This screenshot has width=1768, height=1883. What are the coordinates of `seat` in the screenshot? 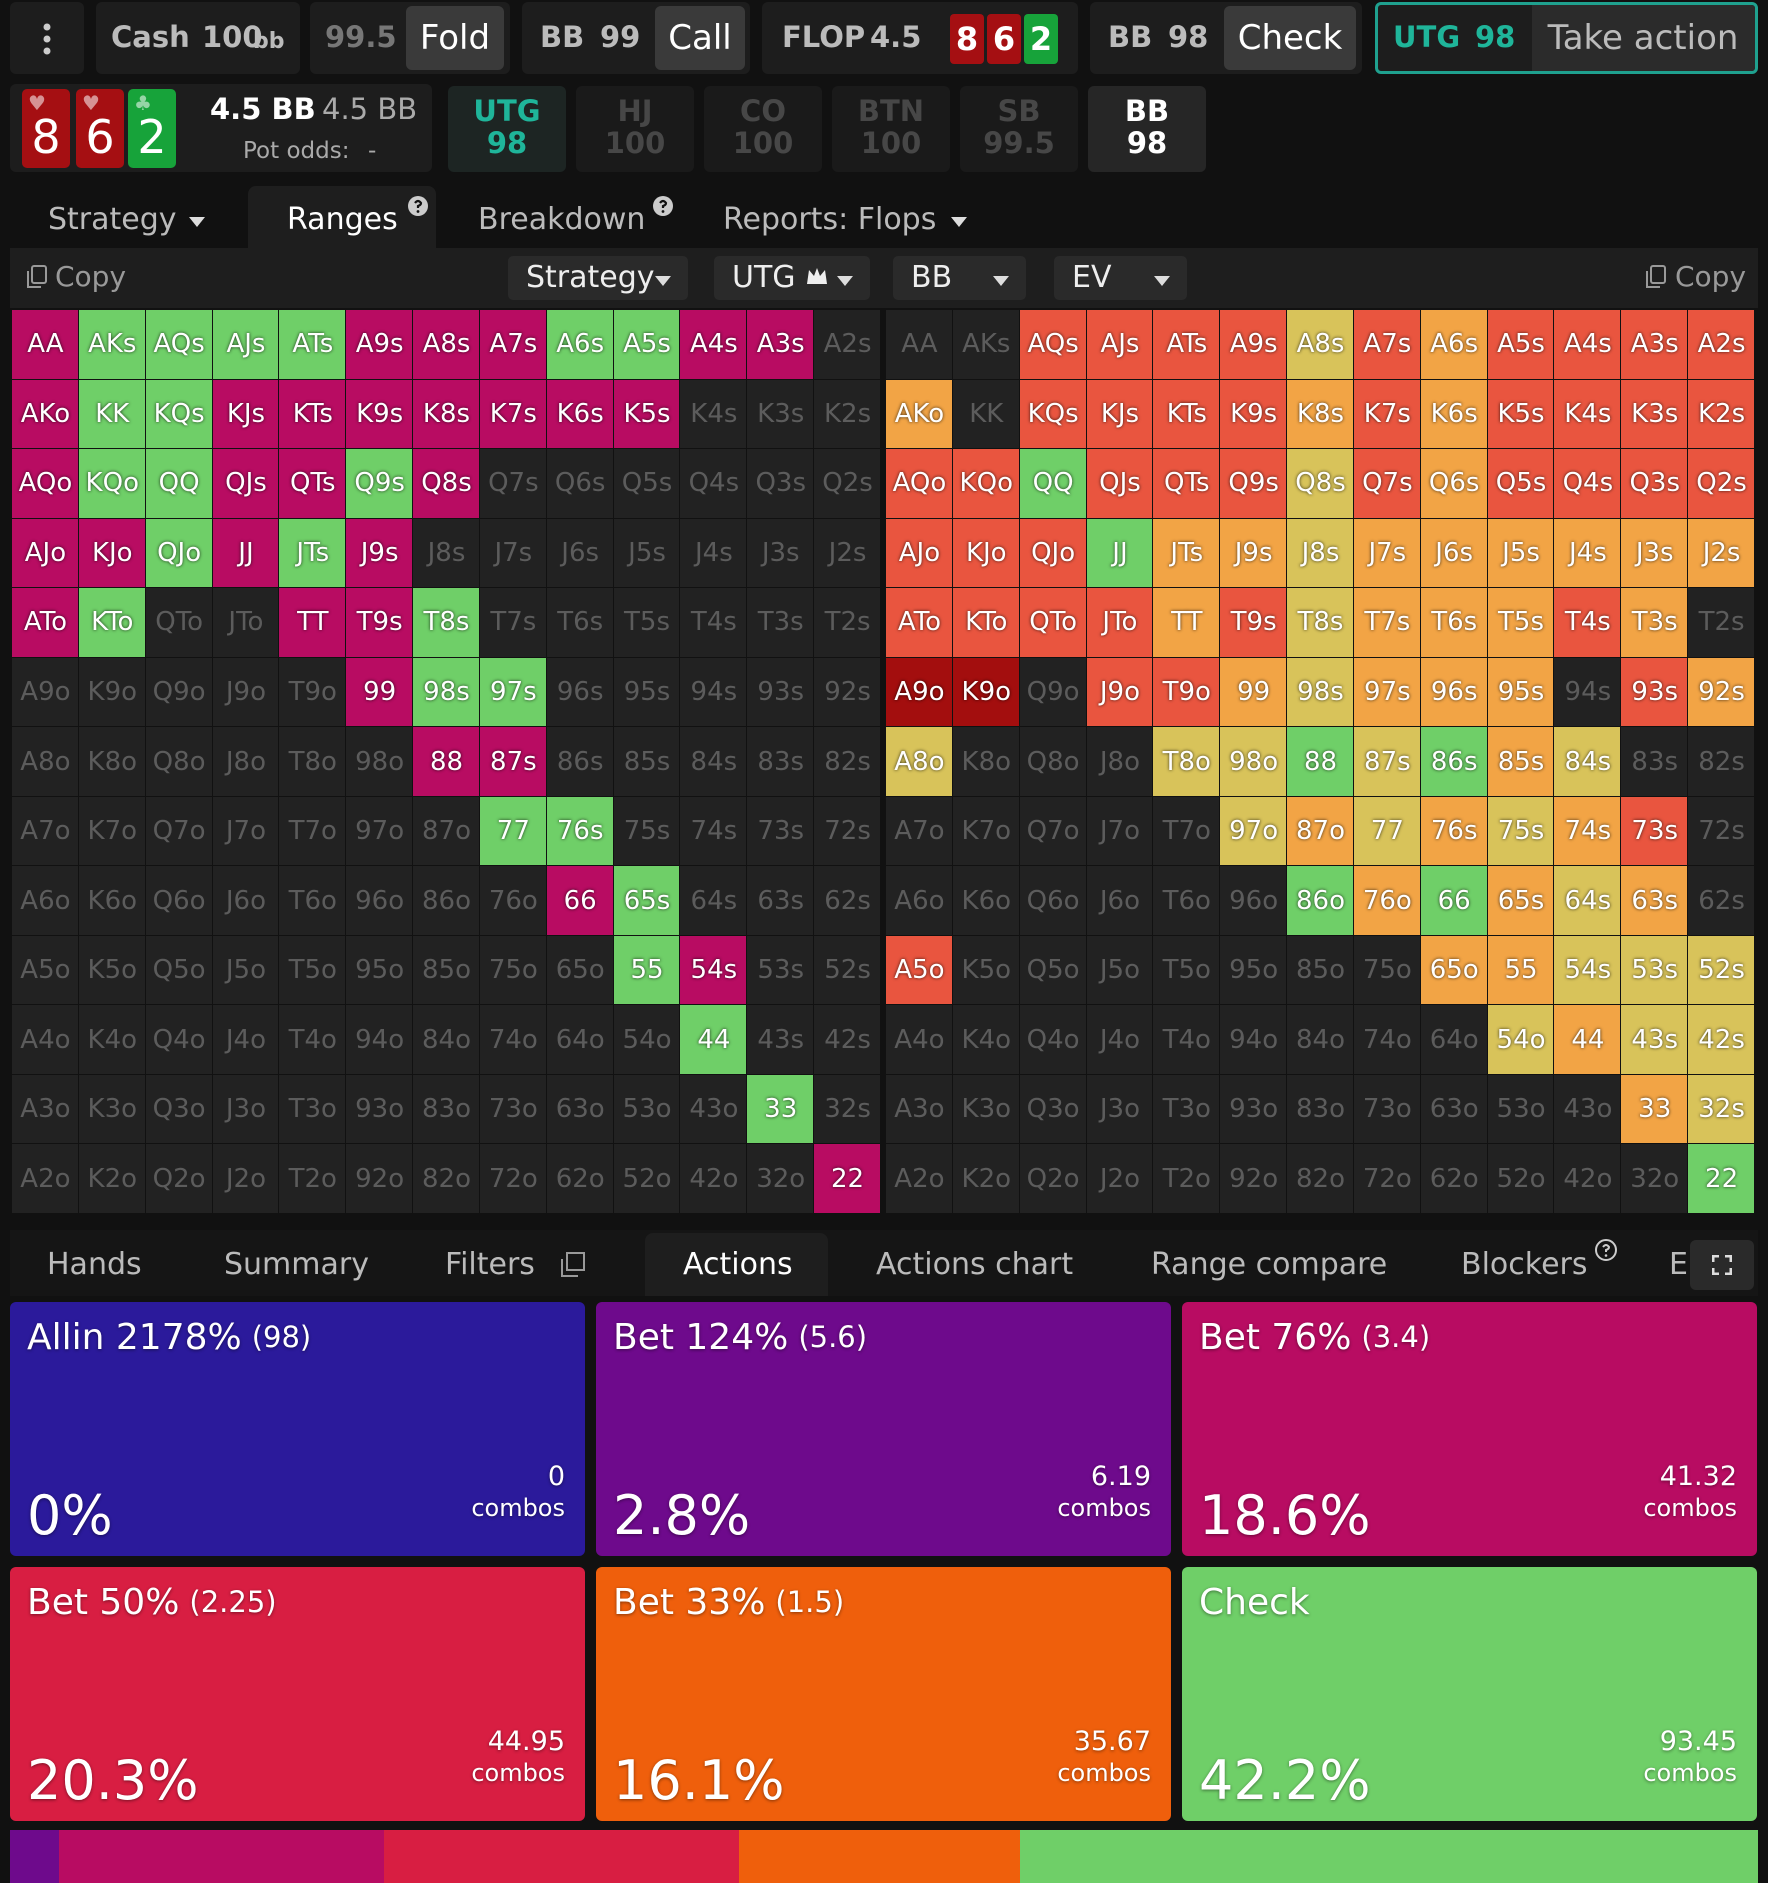 It's located at (763, 129).